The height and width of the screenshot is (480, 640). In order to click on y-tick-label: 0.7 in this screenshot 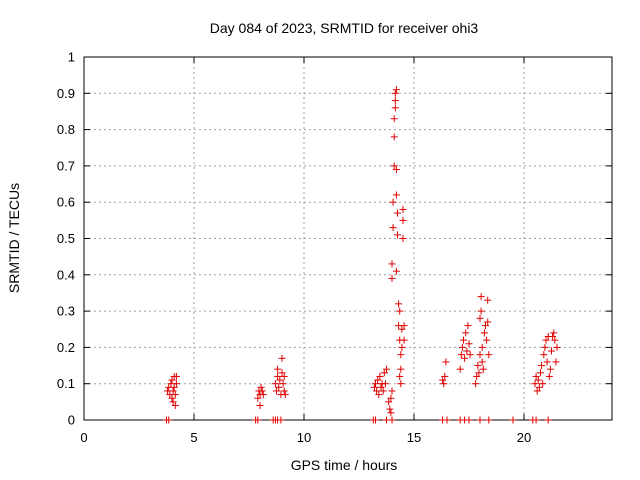, I will do `click(66, 165)`.